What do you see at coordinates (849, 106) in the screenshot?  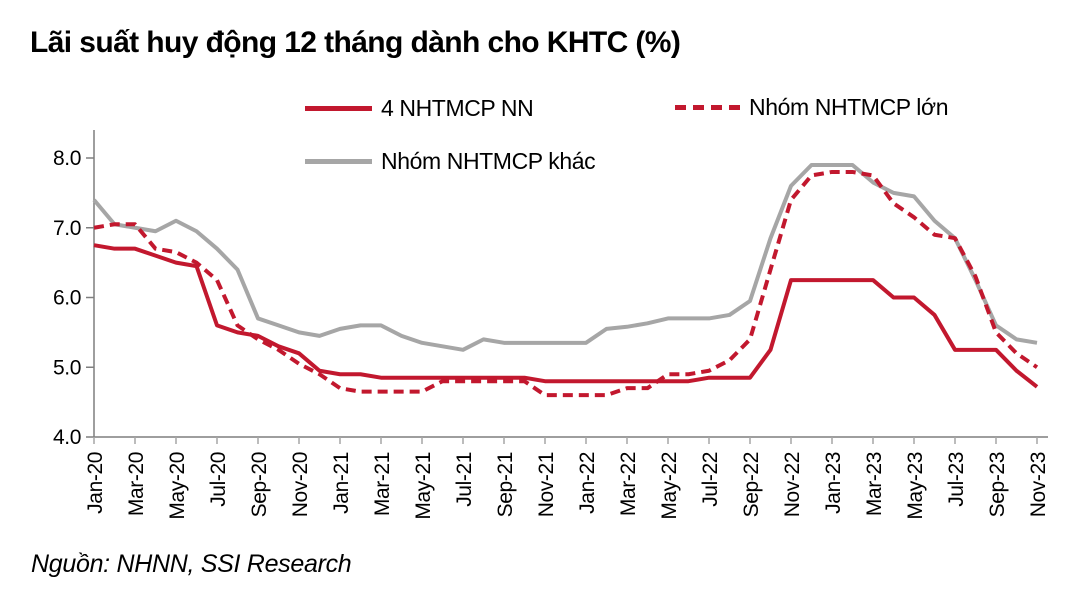 I see `legend-label: Nhóm NHTMCP lớn` at bounding box center [849, 106].